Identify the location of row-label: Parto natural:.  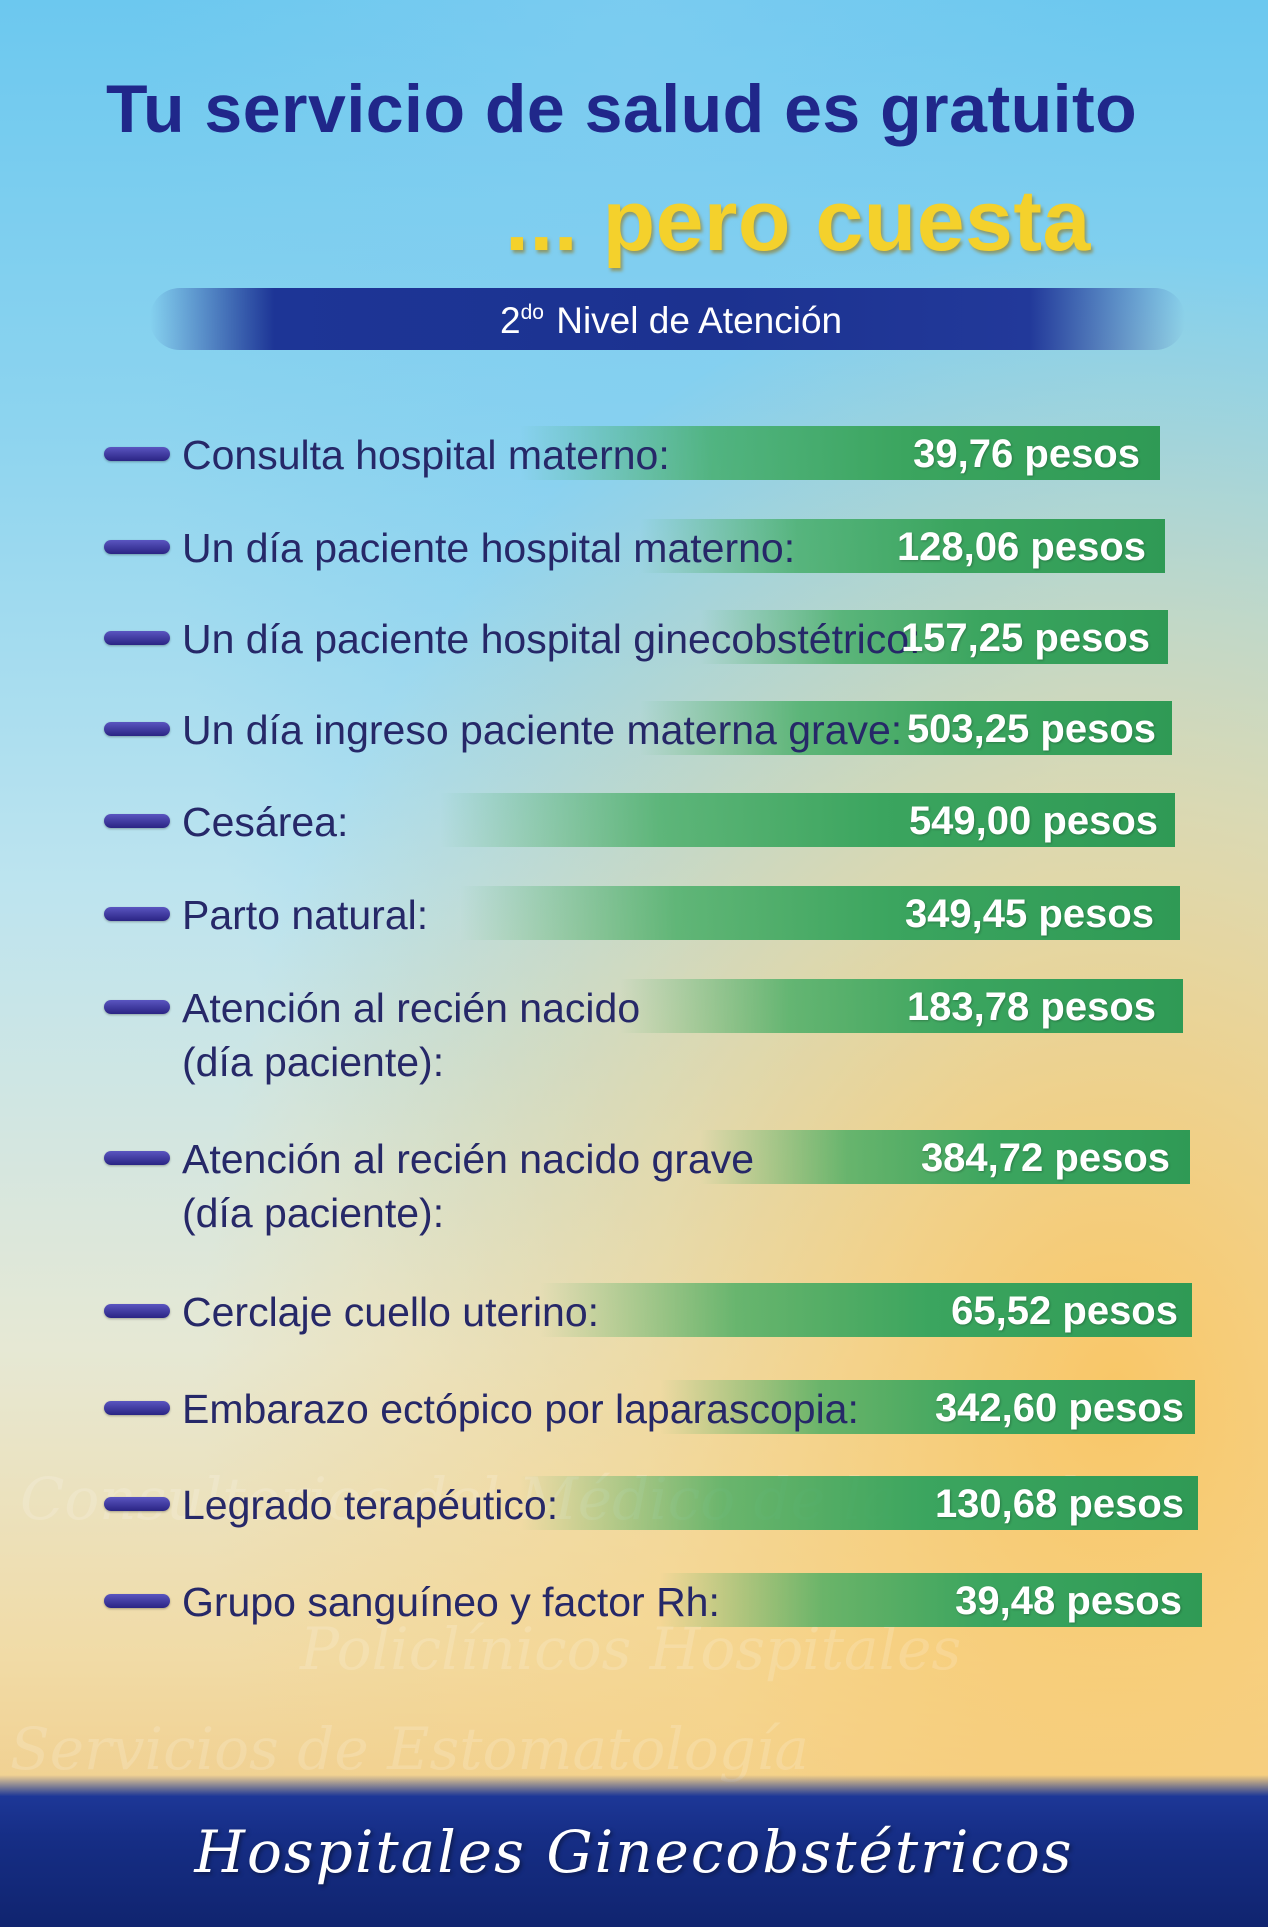
(305, 915).